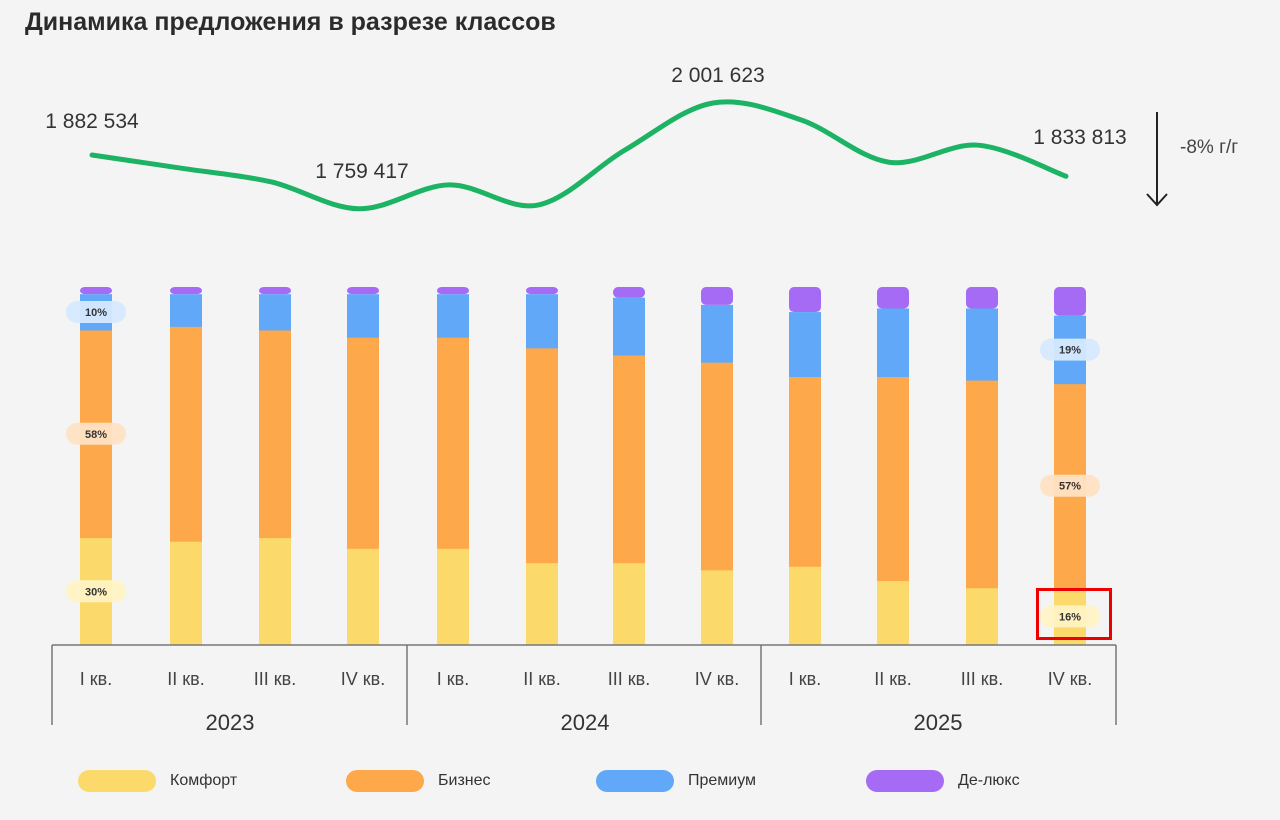 This screenshot has height=820, width=1280. I want to click on data-label: 19%, so click(1070, 351).